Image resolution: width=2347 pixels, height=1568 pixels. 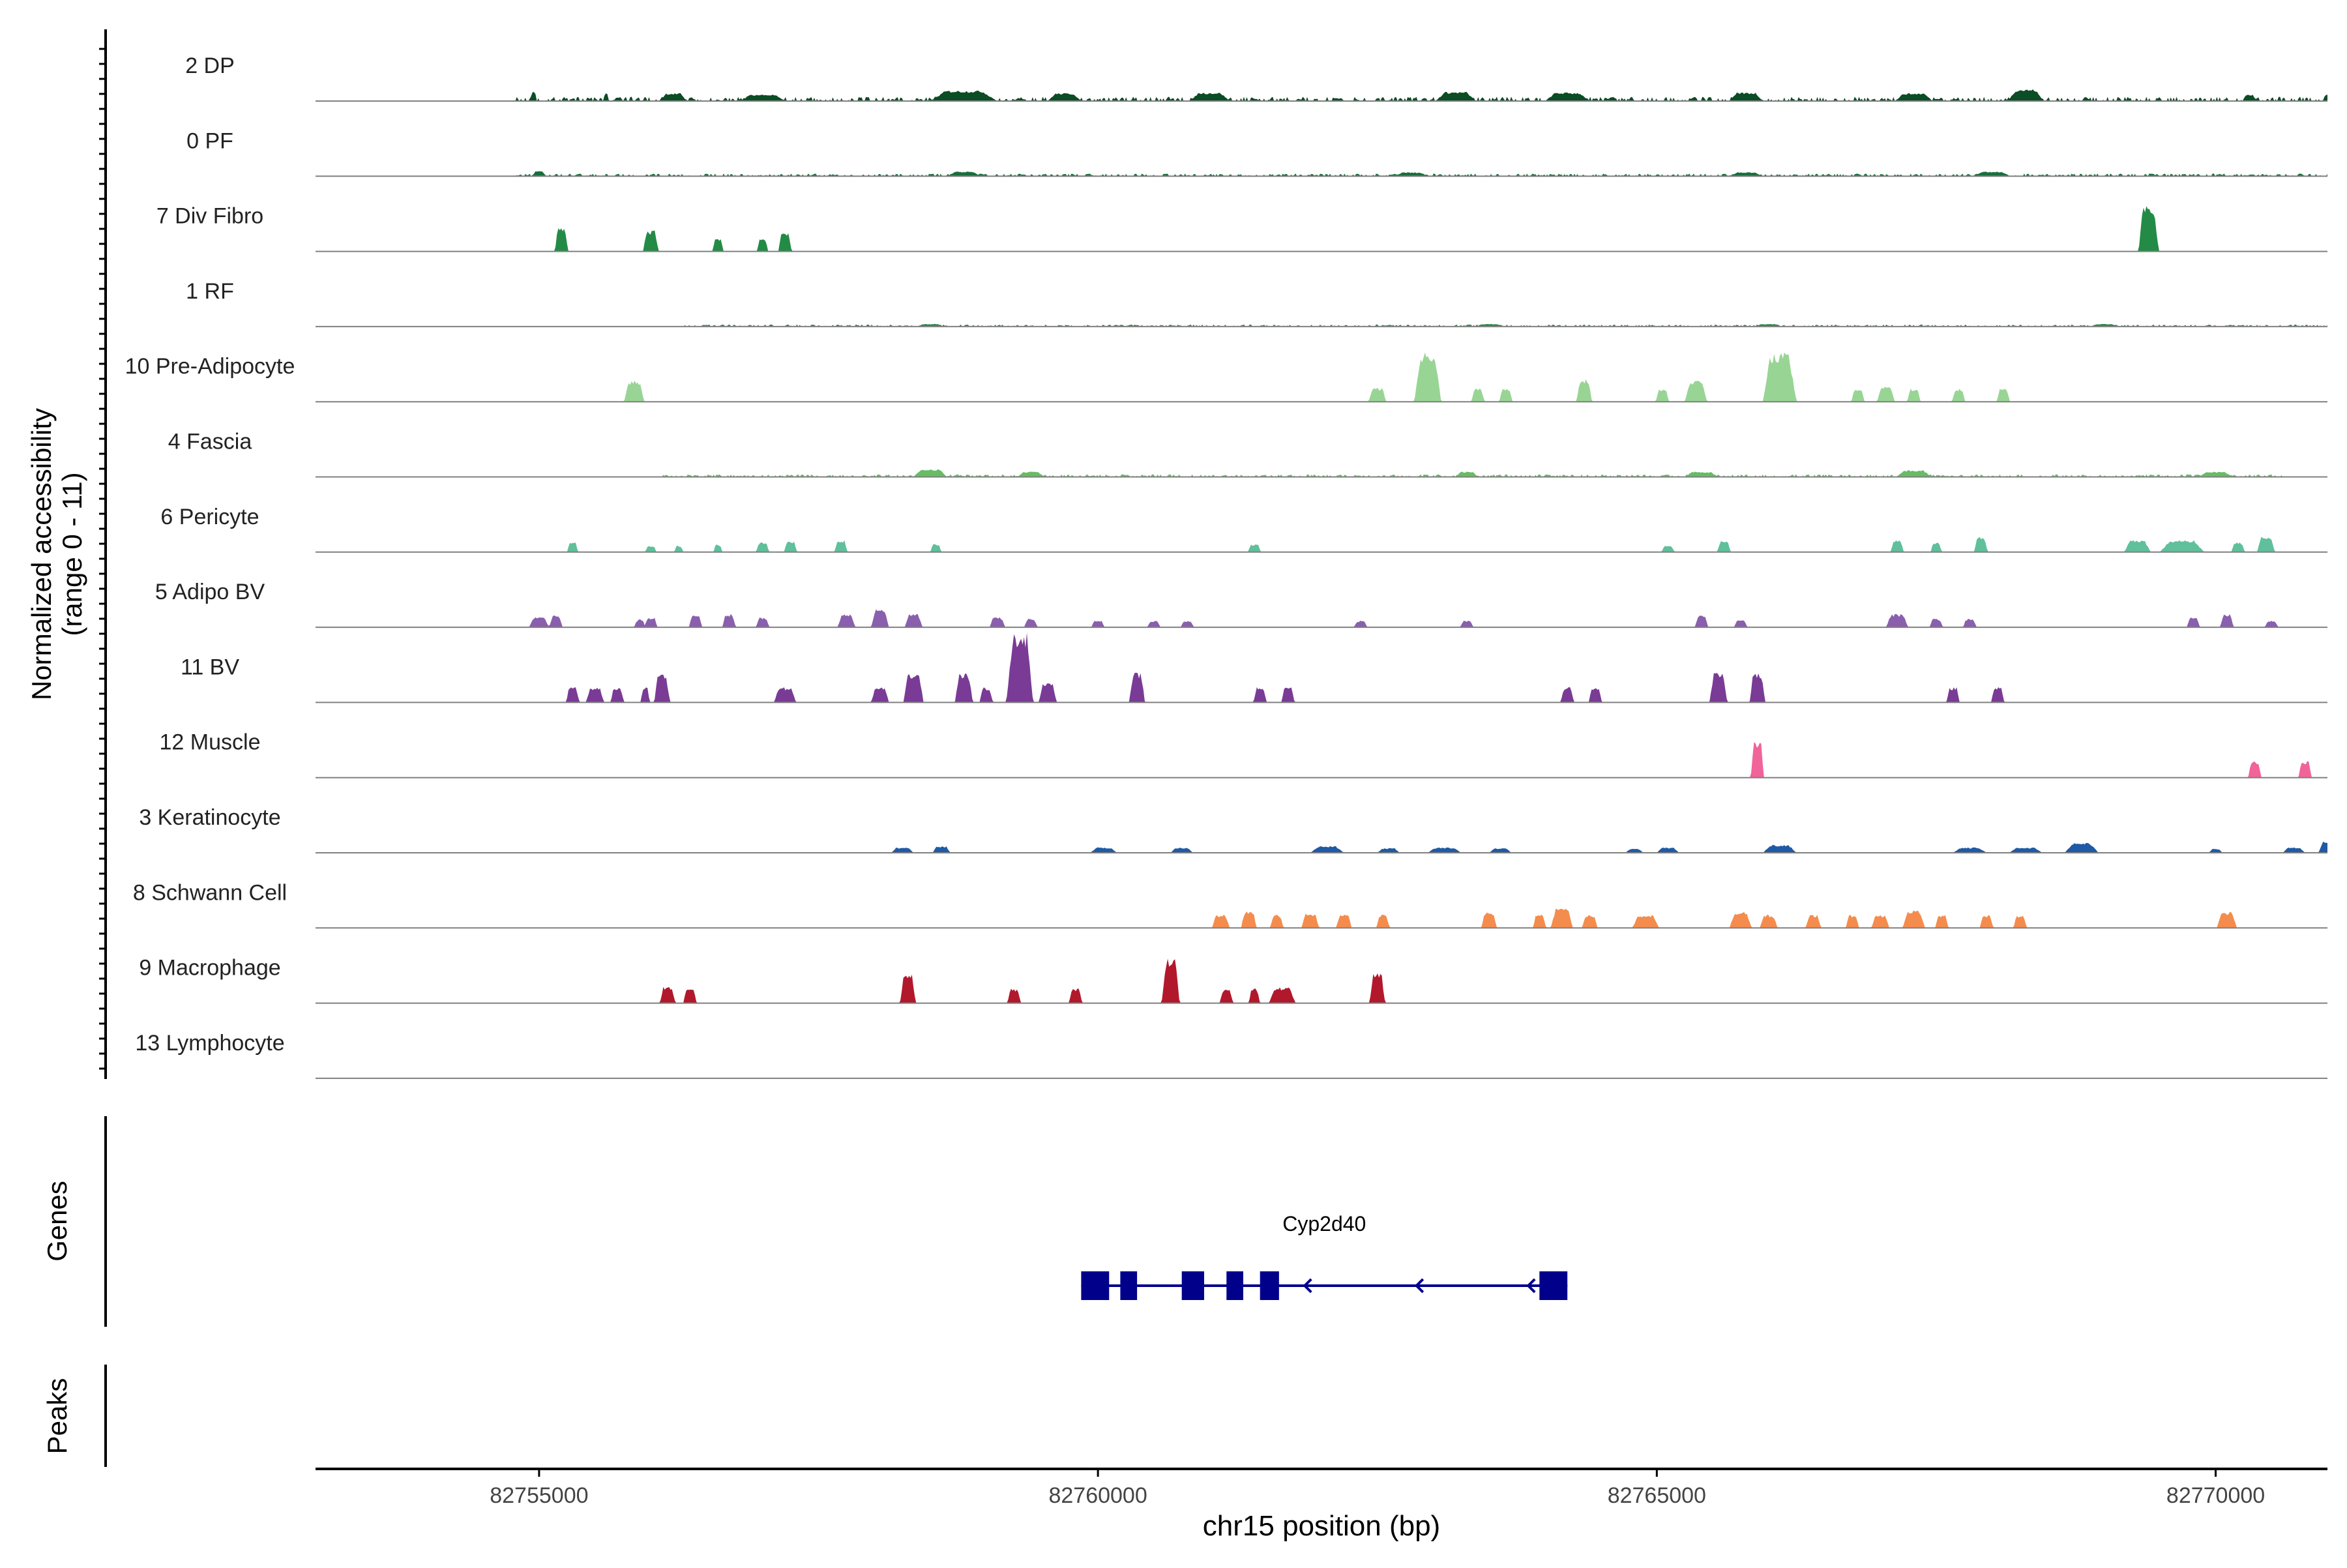 What do you see at coordinates (1321, 1526) in the screenshot?
I see `x-axis-label: chr15 position (bp)` at bounding box center [1321, 1526].